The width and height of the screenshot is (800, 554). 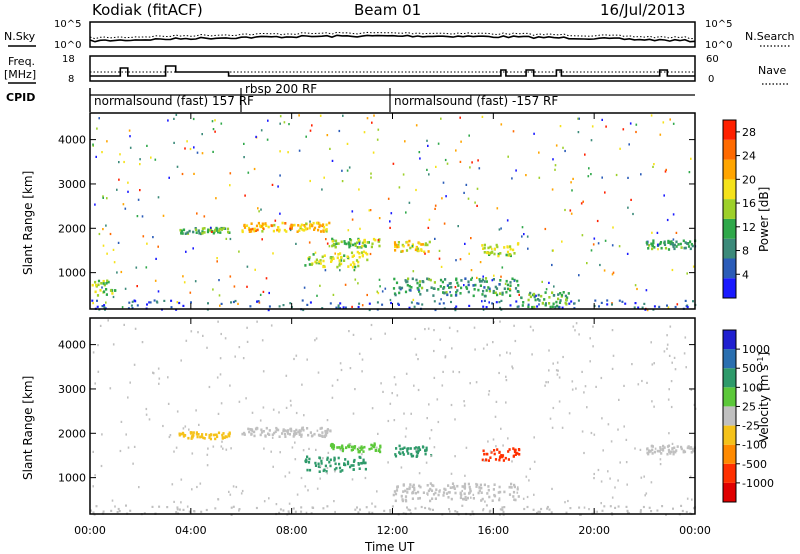 I want to click on freq-label: Freq., so click(x=21, y=61).